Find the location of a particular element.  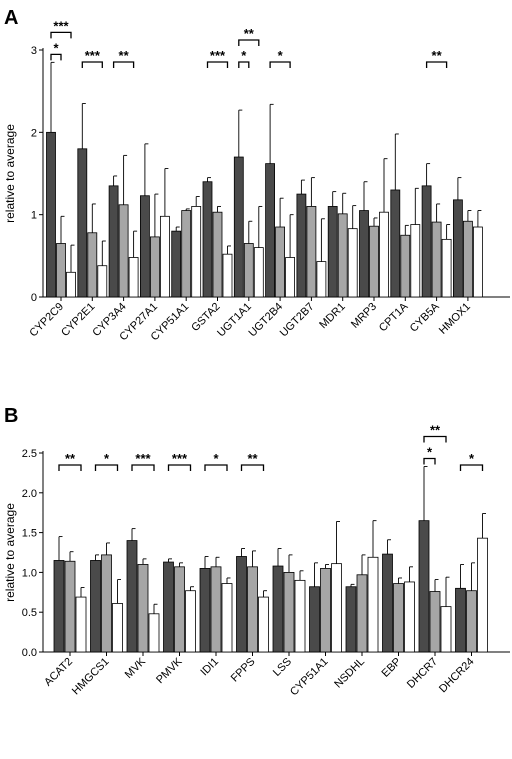

x-tick-label: CYP2C9 is located at coordinates (46, 320).